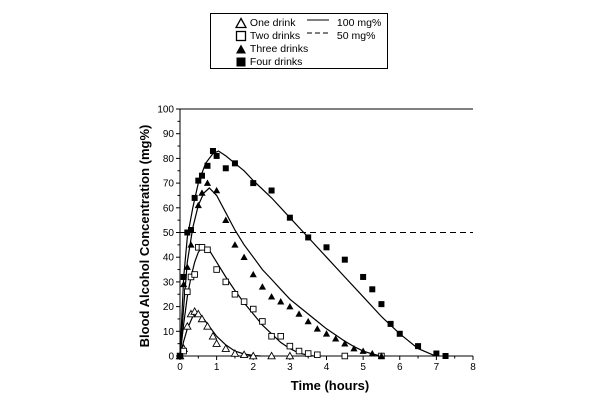 The height and width of the screenshot is (416, 600). I want to click on x-tick-label: 3, so click(290, 367).